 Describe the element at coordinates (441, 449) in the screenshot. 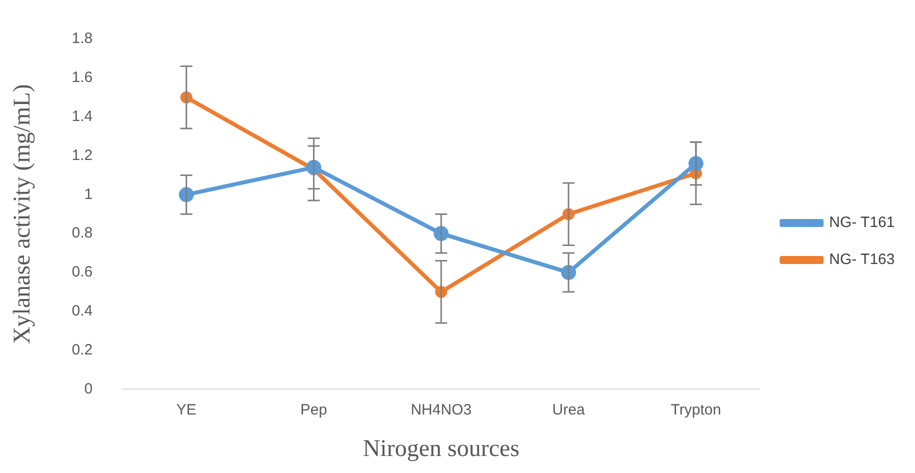

I see `x-axis-title: Nirogen sources` at that location.